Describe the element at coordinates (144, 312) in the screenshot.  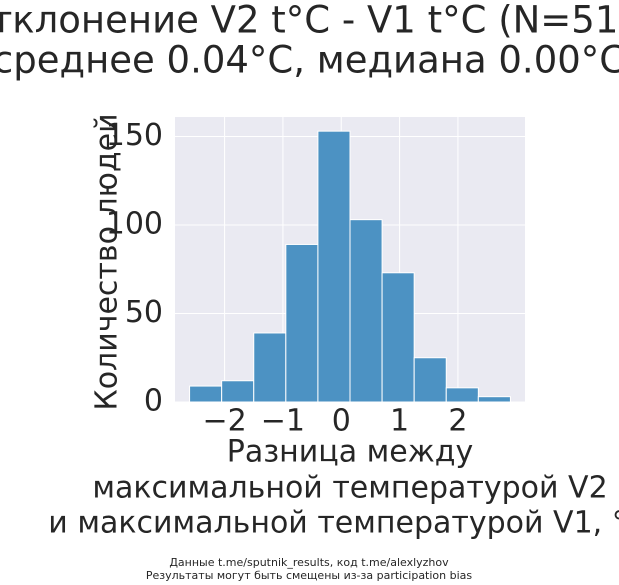
I see `y-tick-label: 50` at that location.